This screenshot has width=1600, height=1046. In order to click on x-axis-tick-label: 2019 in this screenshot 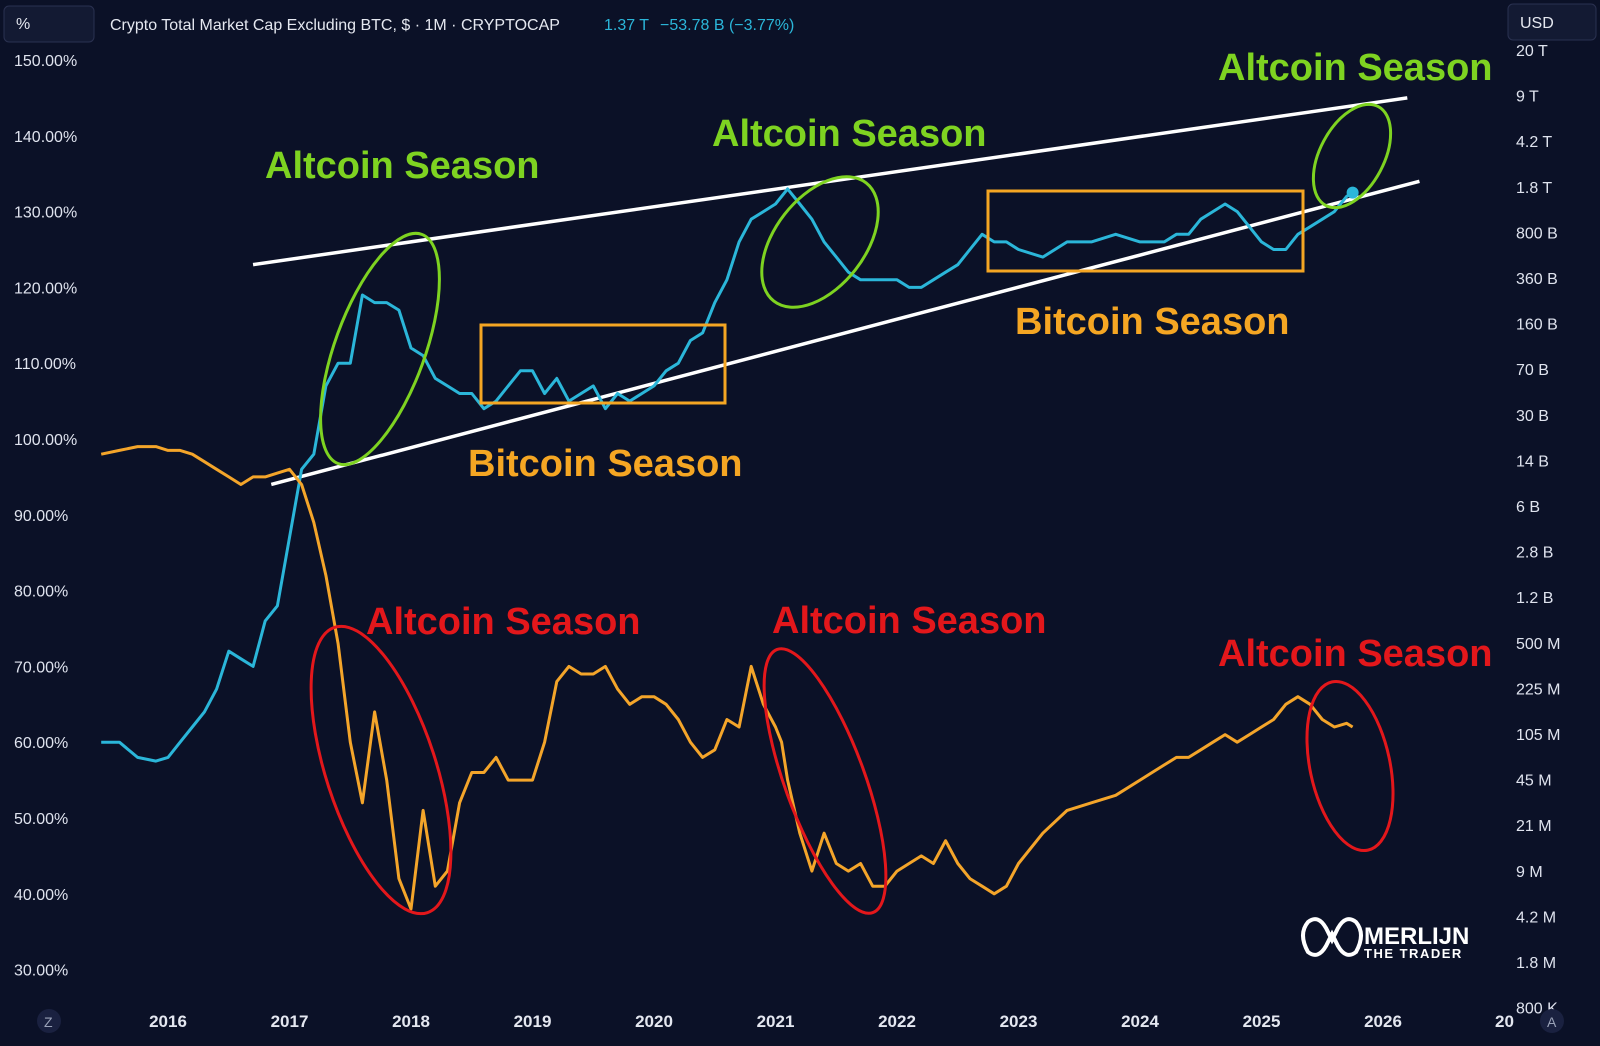, I will do `click(533, 1021)`.